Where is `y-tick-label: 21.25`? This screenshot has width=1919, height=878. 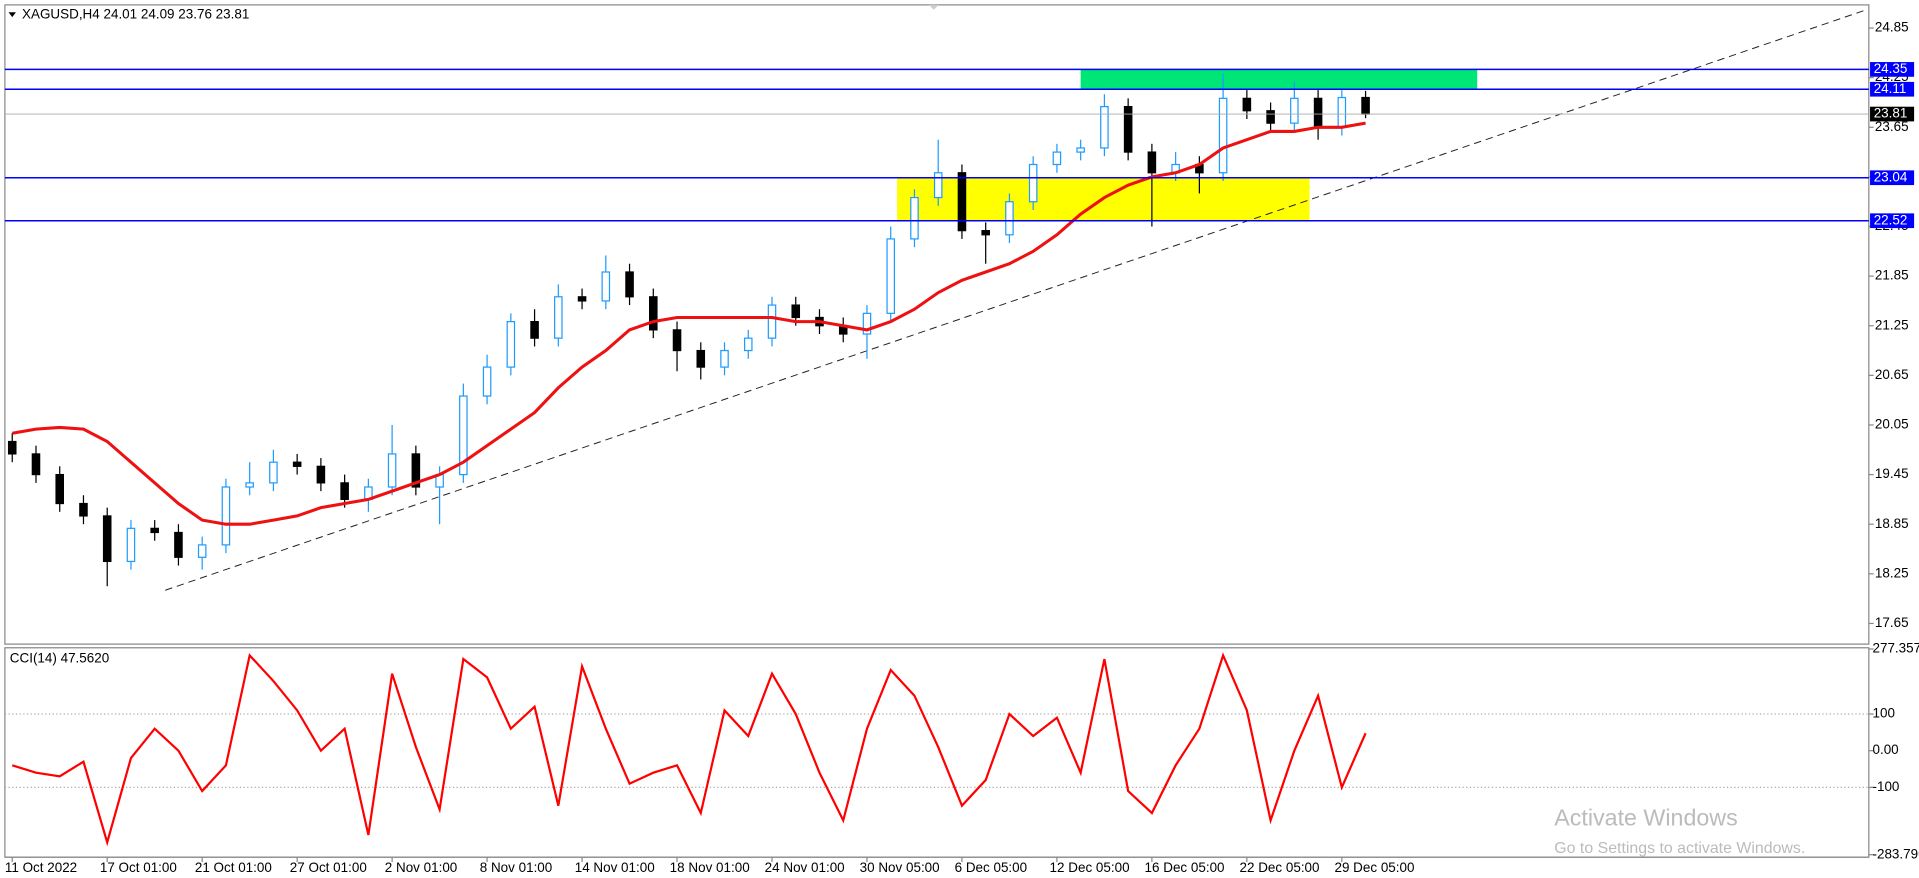
y-tick-label: 21.25 is located at coordinates (1892, 324).